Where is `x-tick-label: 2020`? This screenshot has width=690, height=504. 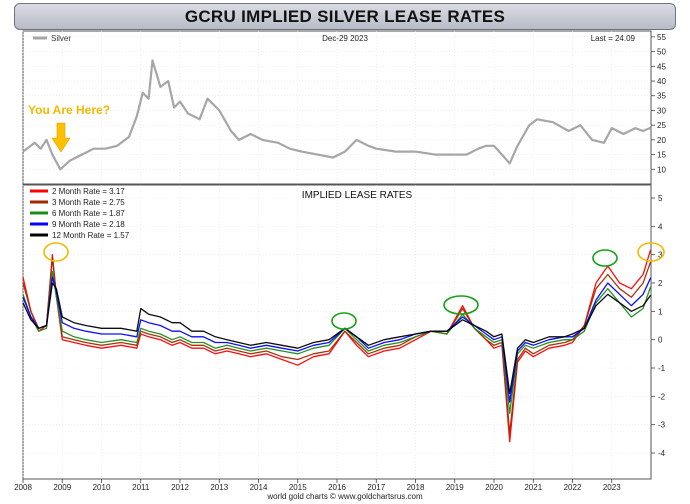
x-tick-label: 2020 is located at coordinates (494, 487).